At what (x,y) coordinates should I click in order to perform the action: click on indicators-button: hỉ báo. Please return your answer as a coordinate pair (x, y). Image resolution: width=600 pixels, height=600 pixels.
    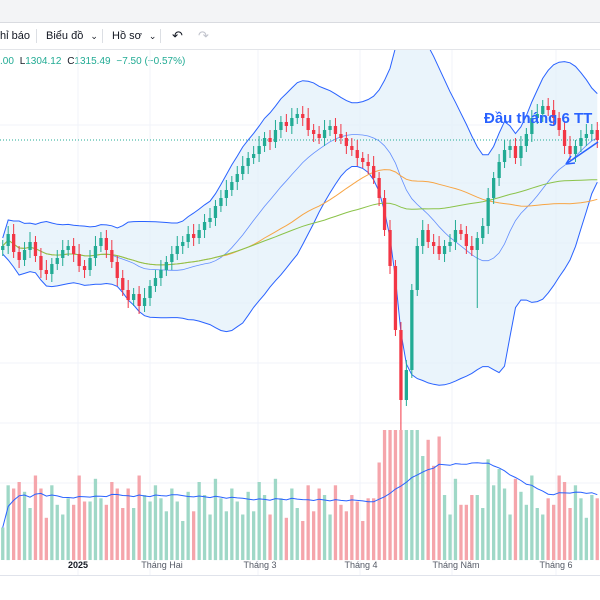
    Looking at the image, I should click on (15, 36).